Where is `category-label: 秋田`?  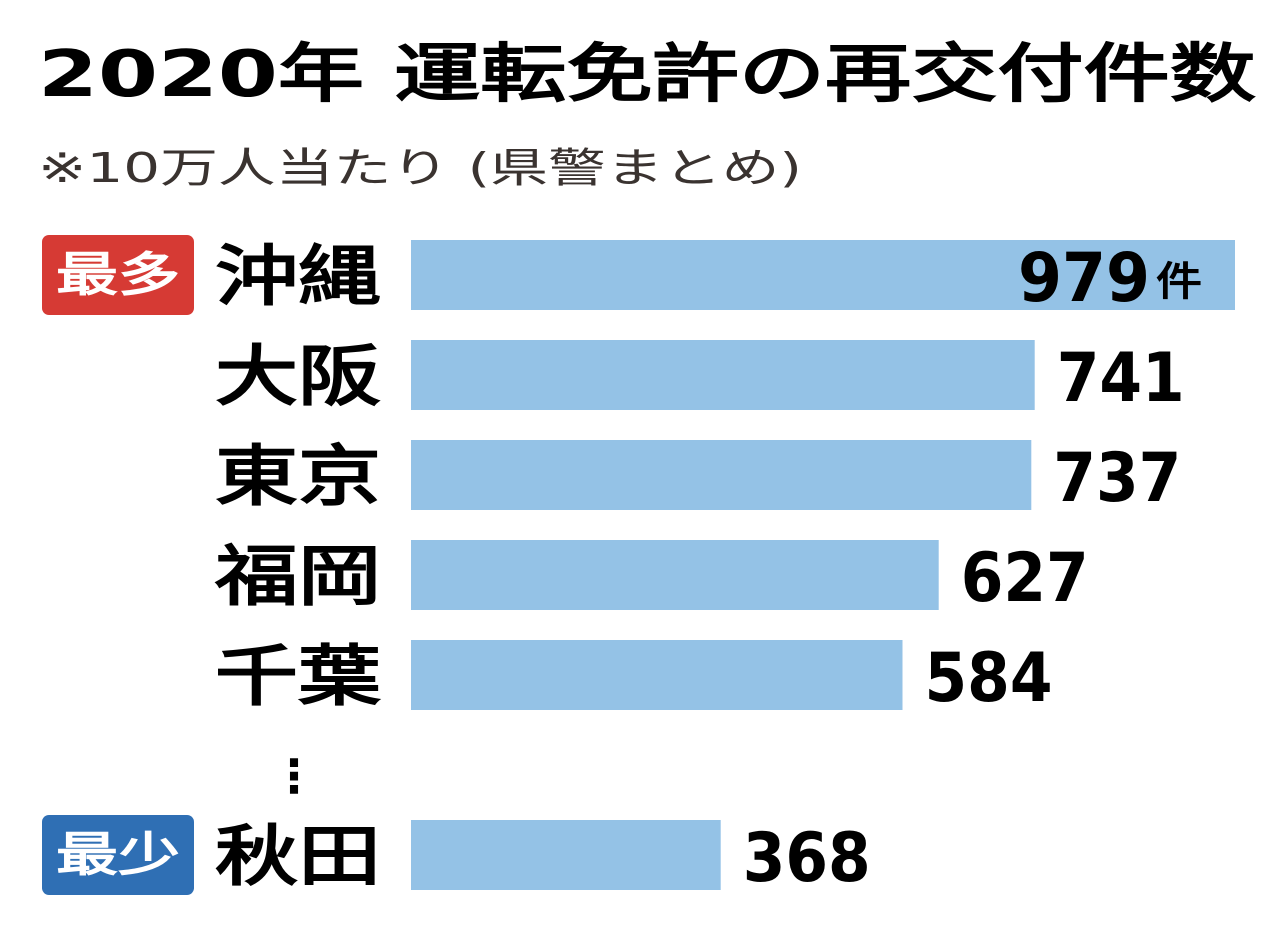 category-label: 秋田 is located at coordinates (298, 856).